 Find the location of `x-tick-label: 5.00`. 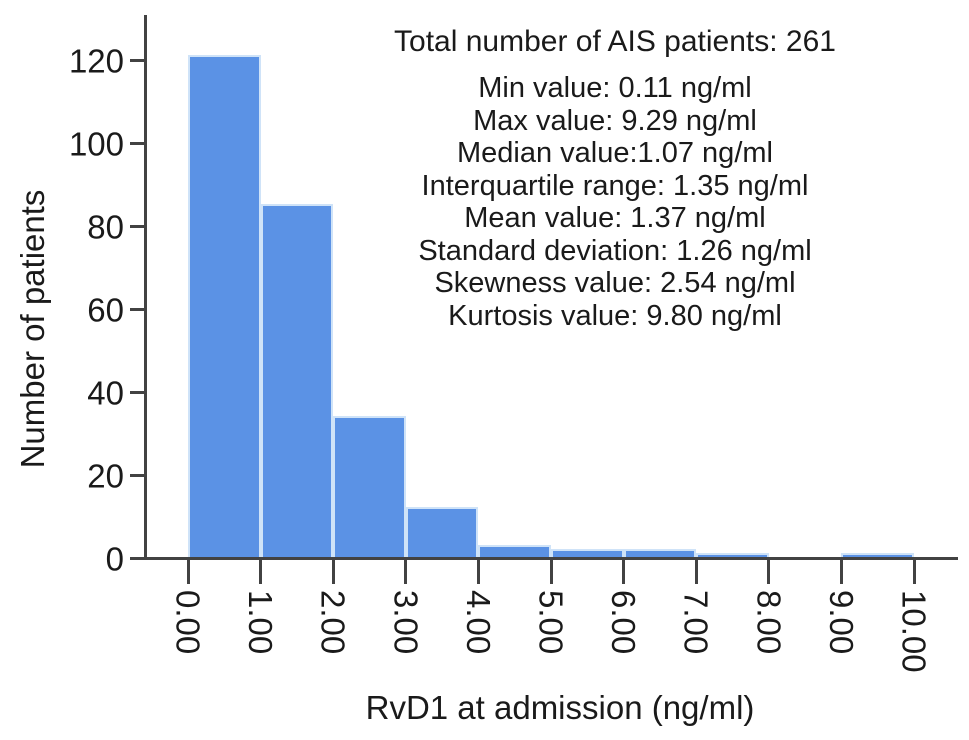

x-tick-label: 5.00 is located at coordinates (551, 622).